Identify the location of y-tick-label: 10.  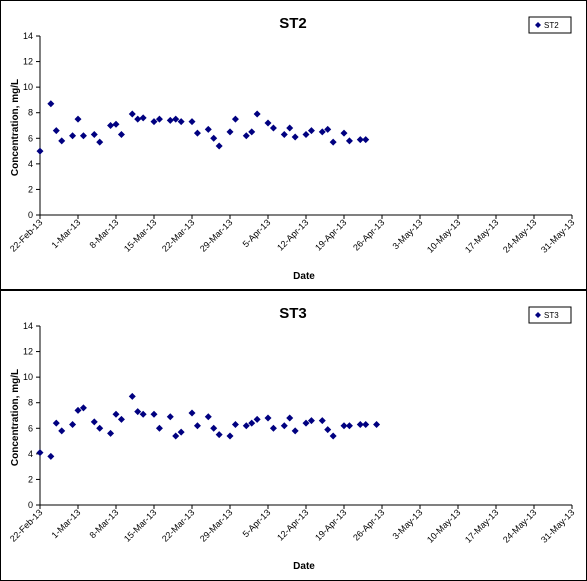
(28, 87).